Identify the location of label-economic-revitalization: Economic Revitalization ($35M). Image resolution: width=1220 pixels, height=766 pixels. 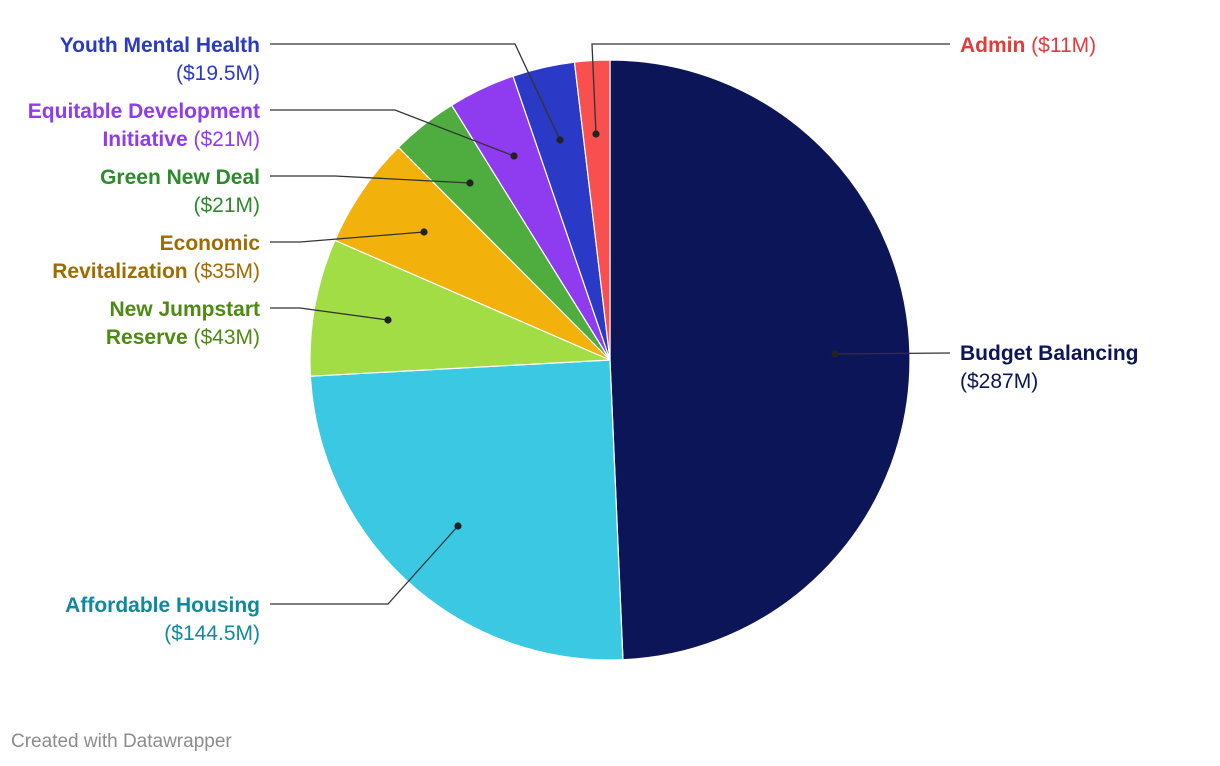
(156, 257).